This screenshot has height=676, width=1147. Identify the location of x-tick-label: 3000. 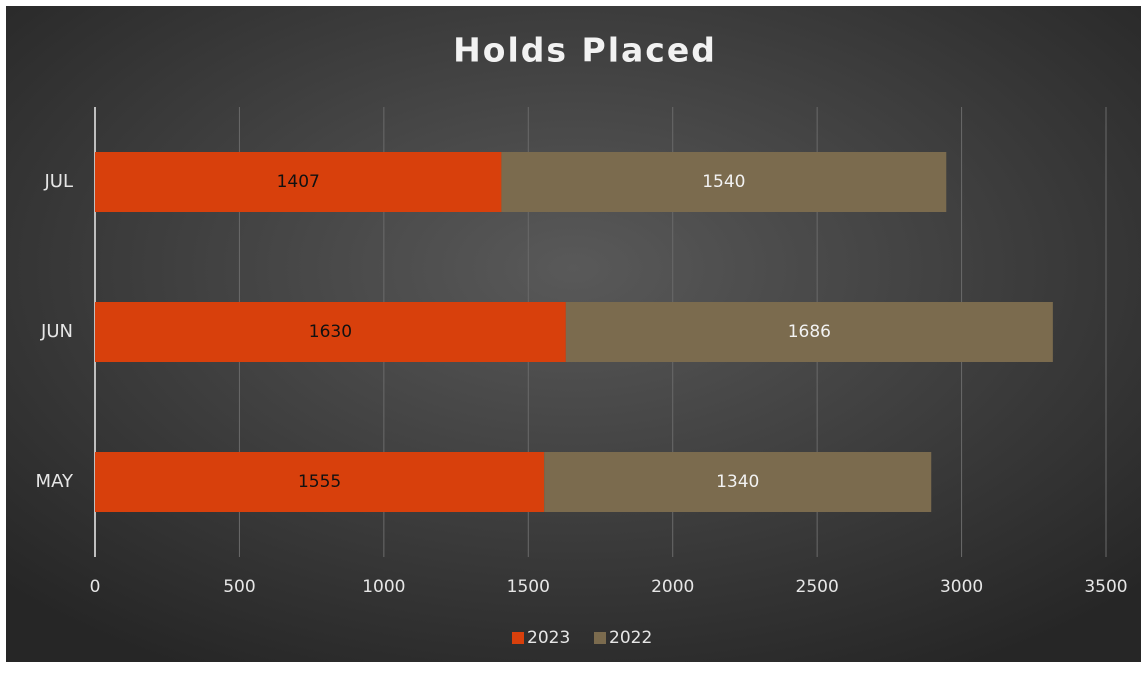
(961, 587).